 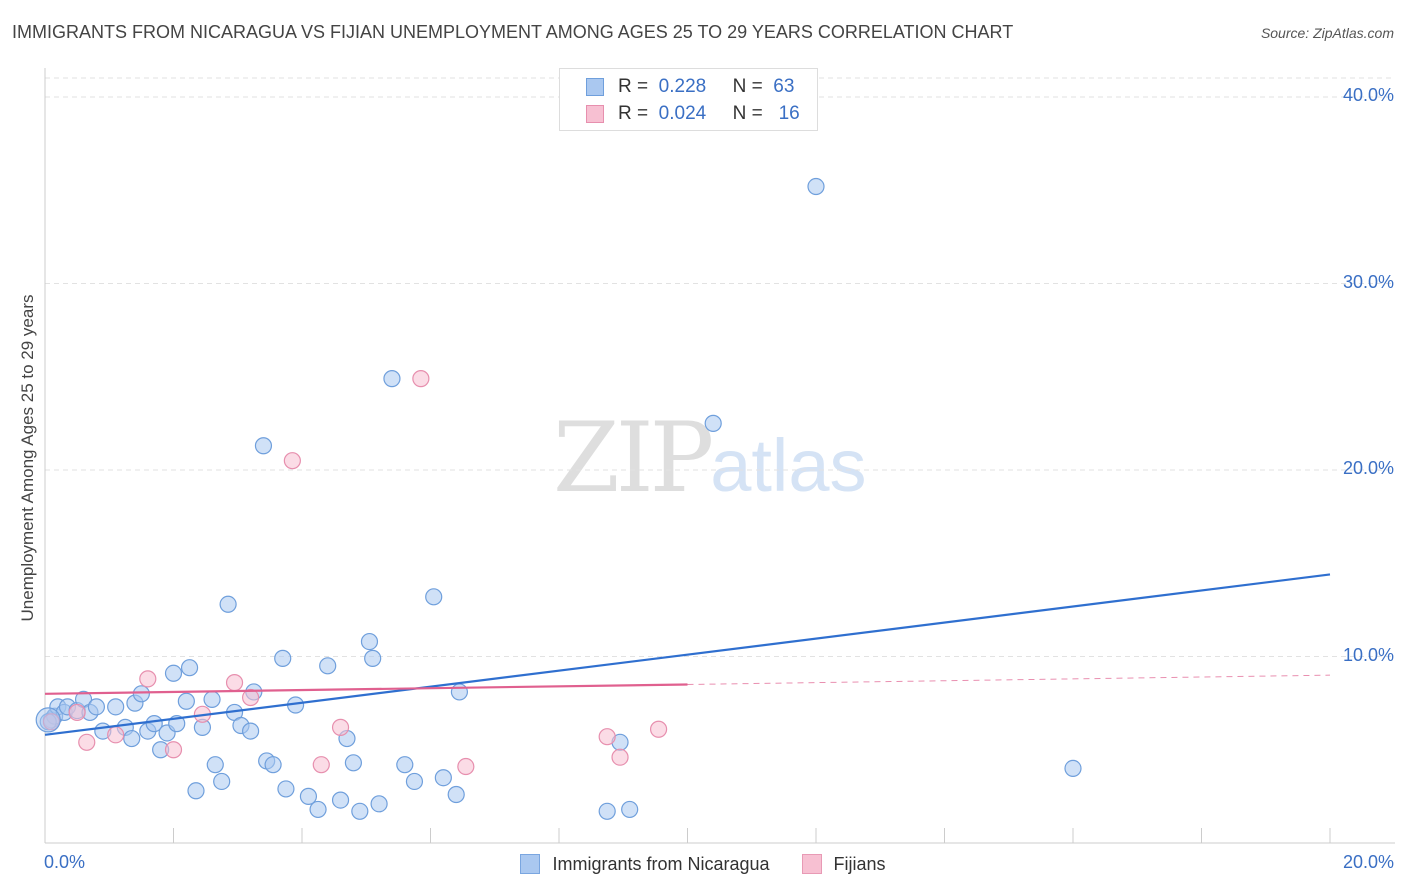 I want to click on legend-r-value: 0.024, so click(x=682, y=113).